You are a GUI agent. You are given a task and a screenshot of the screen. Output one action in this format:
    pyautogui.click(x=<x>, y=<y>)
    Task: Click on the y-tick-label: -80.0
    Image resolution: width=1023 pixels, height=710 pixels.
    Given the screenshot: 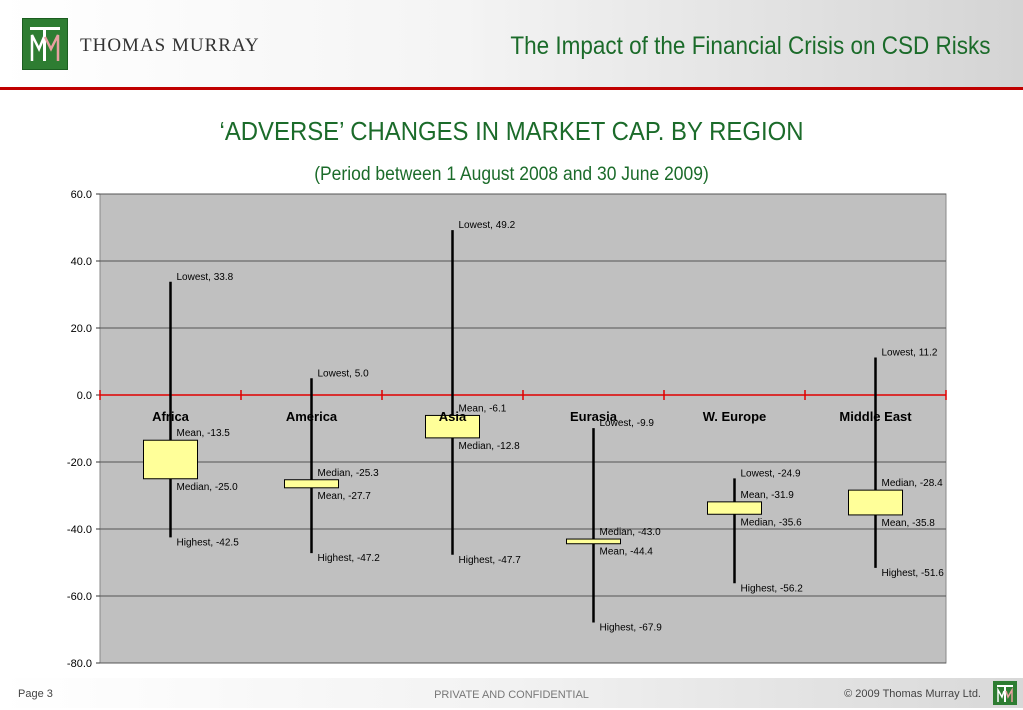 What is the action you would take?
    pyautogui.click(x=79, y=664)
    